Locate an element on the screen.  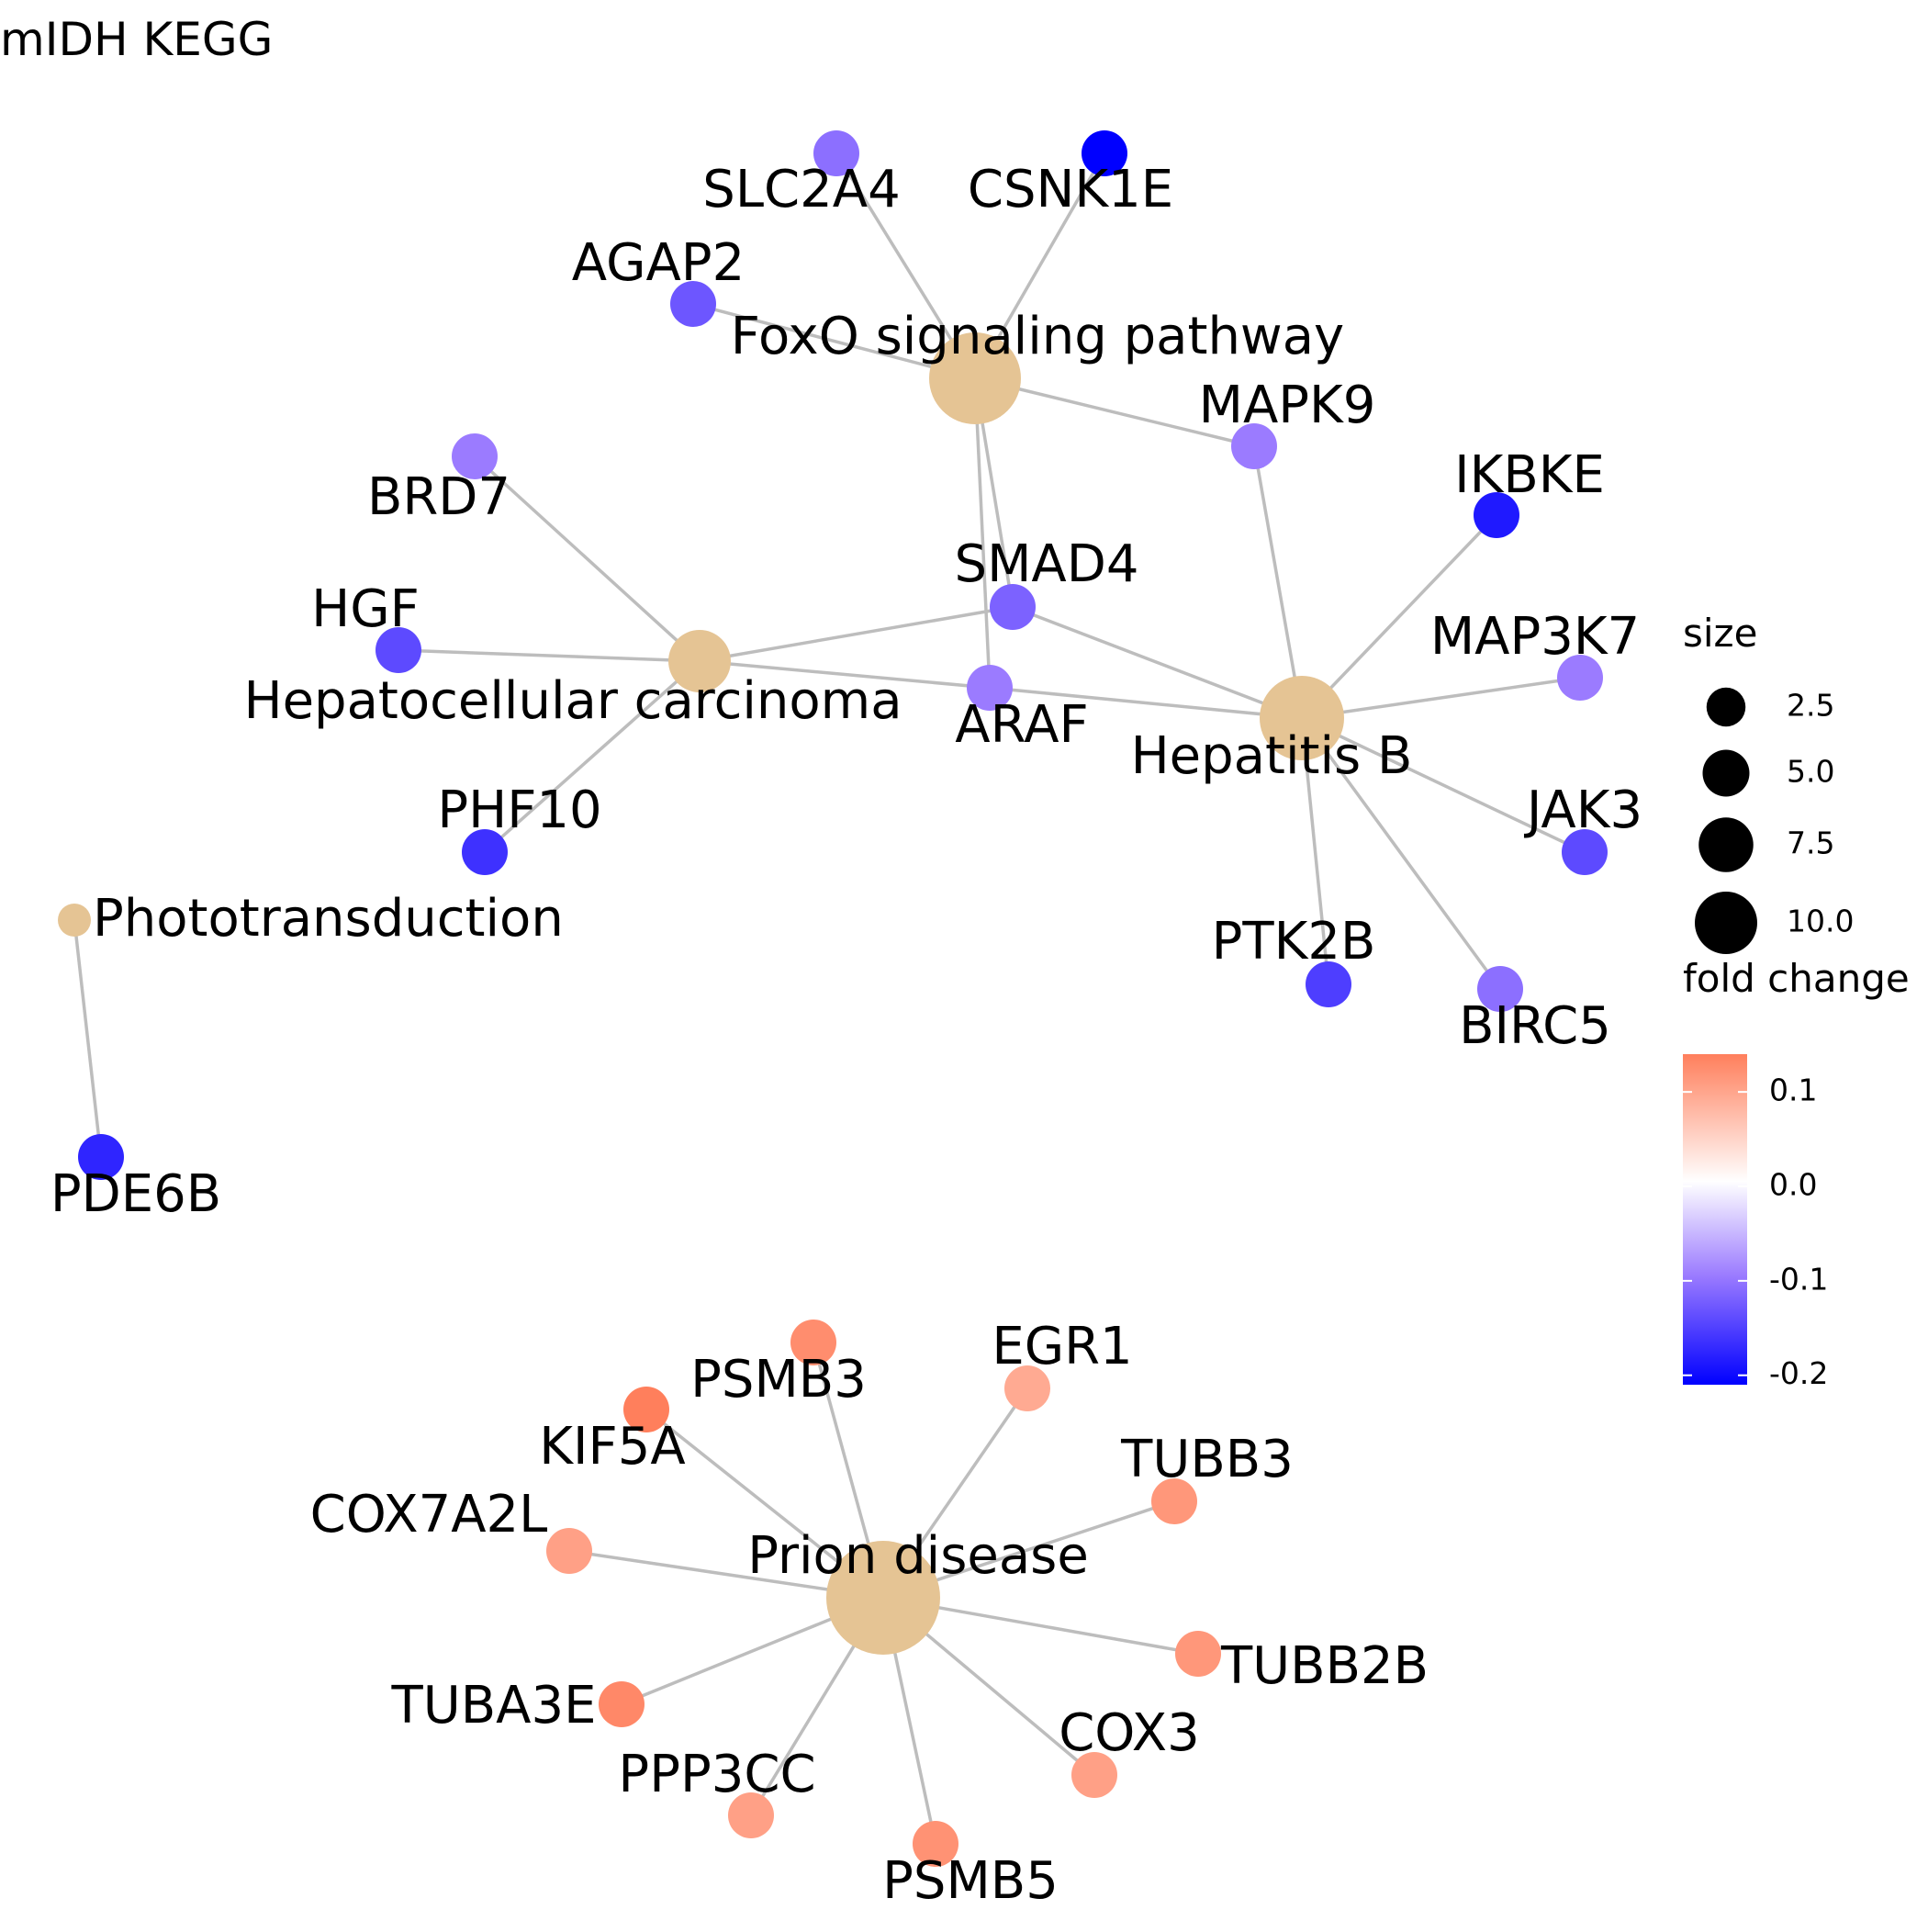
gene-label-csnk1e: CSNK1E is located at coordinates (1070, 189).